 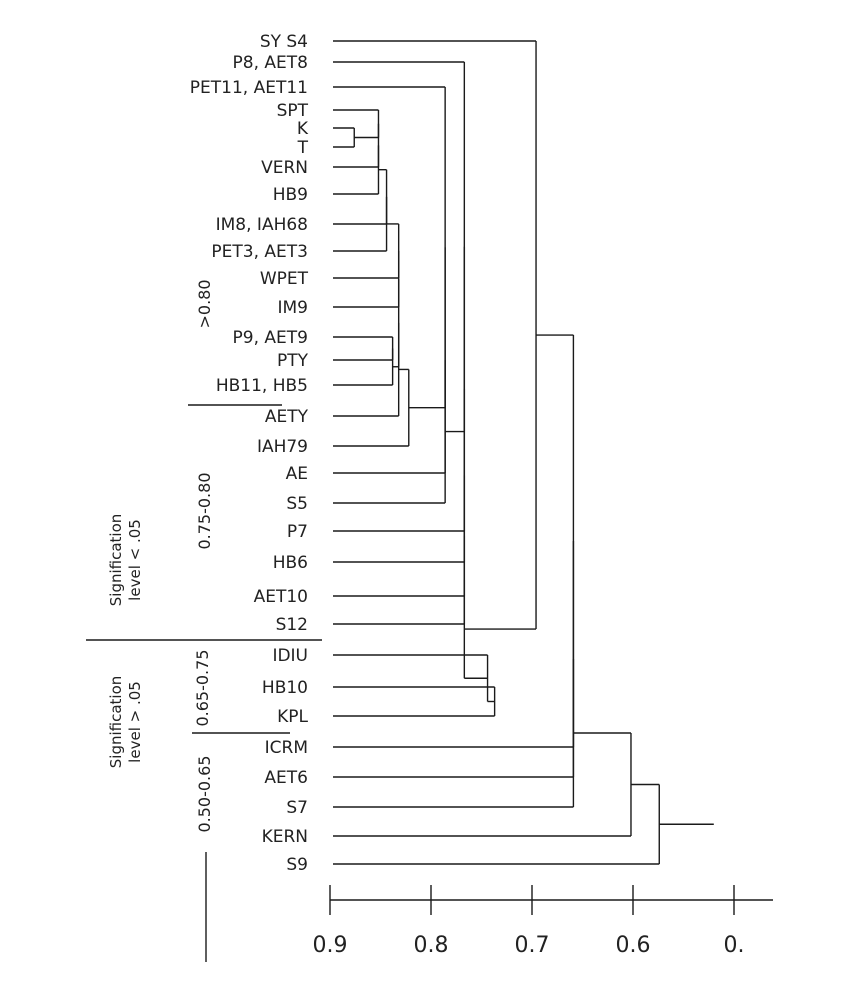 What do you see at coordinates (135, 560) in the screenshot?
I see `significance-lt05-line2: level < .05` at bounding box center [135, 560].